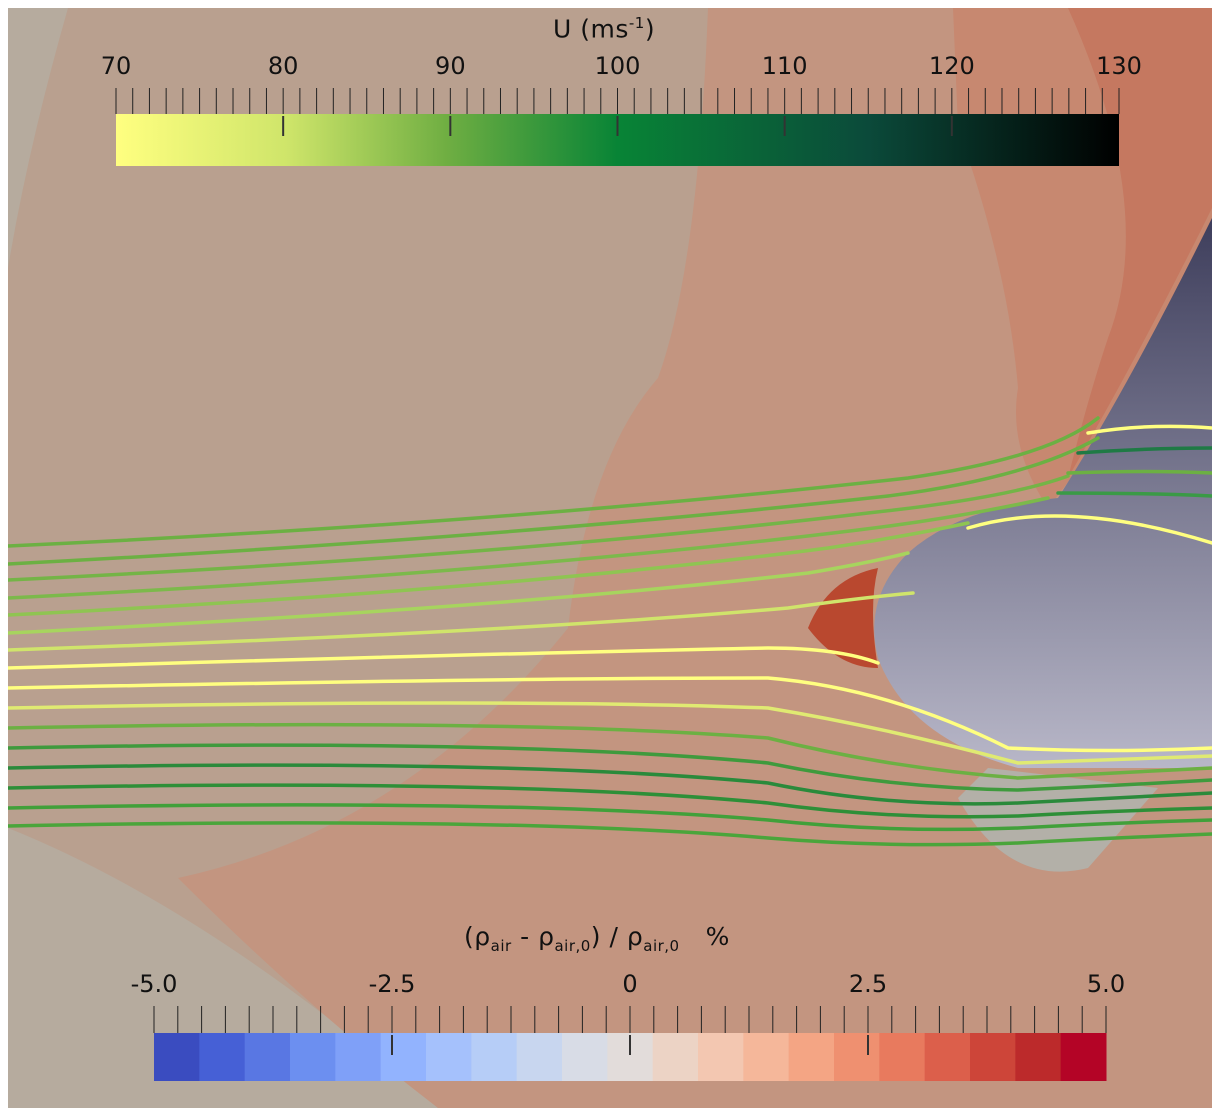 This screenshot has height=1110, width=1212. What do you see at coordinates (1058, 820) in the screenshot?
I see `gray-region-under-foil` at bounding box center [1058, 820].